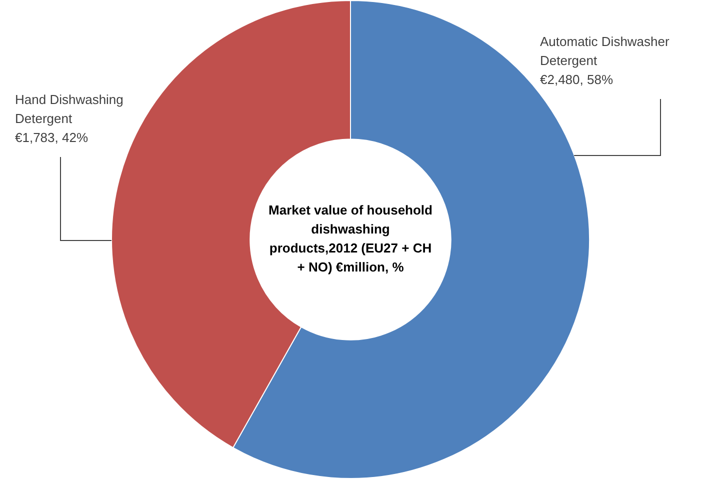  I want to click on data-label: €1,783, 42%, so click(51, 138).